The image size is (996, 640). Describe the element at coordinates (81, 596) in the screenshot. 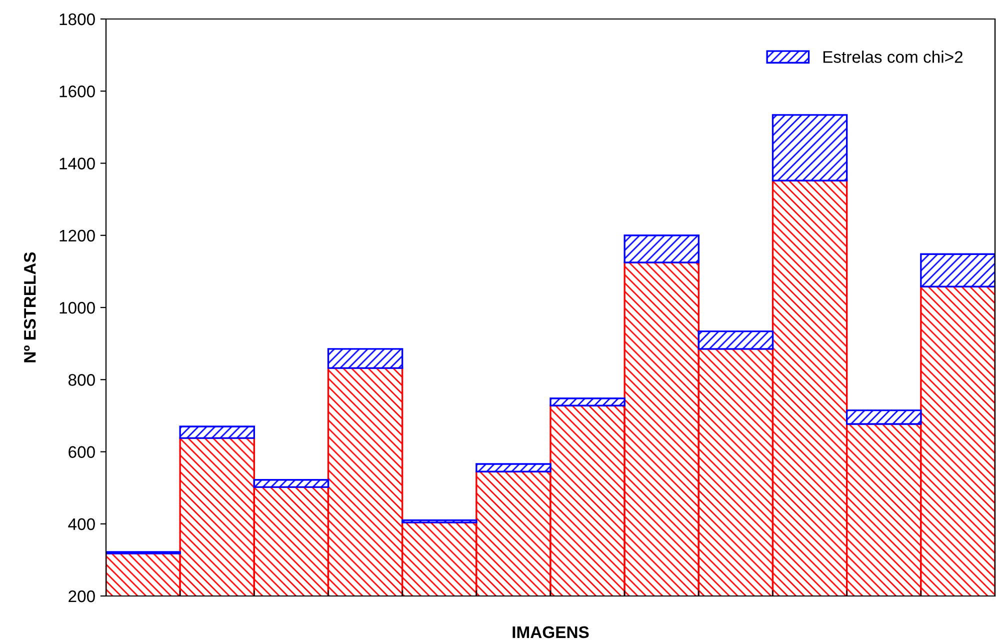

I see `y-tick-label: 200` at that location.